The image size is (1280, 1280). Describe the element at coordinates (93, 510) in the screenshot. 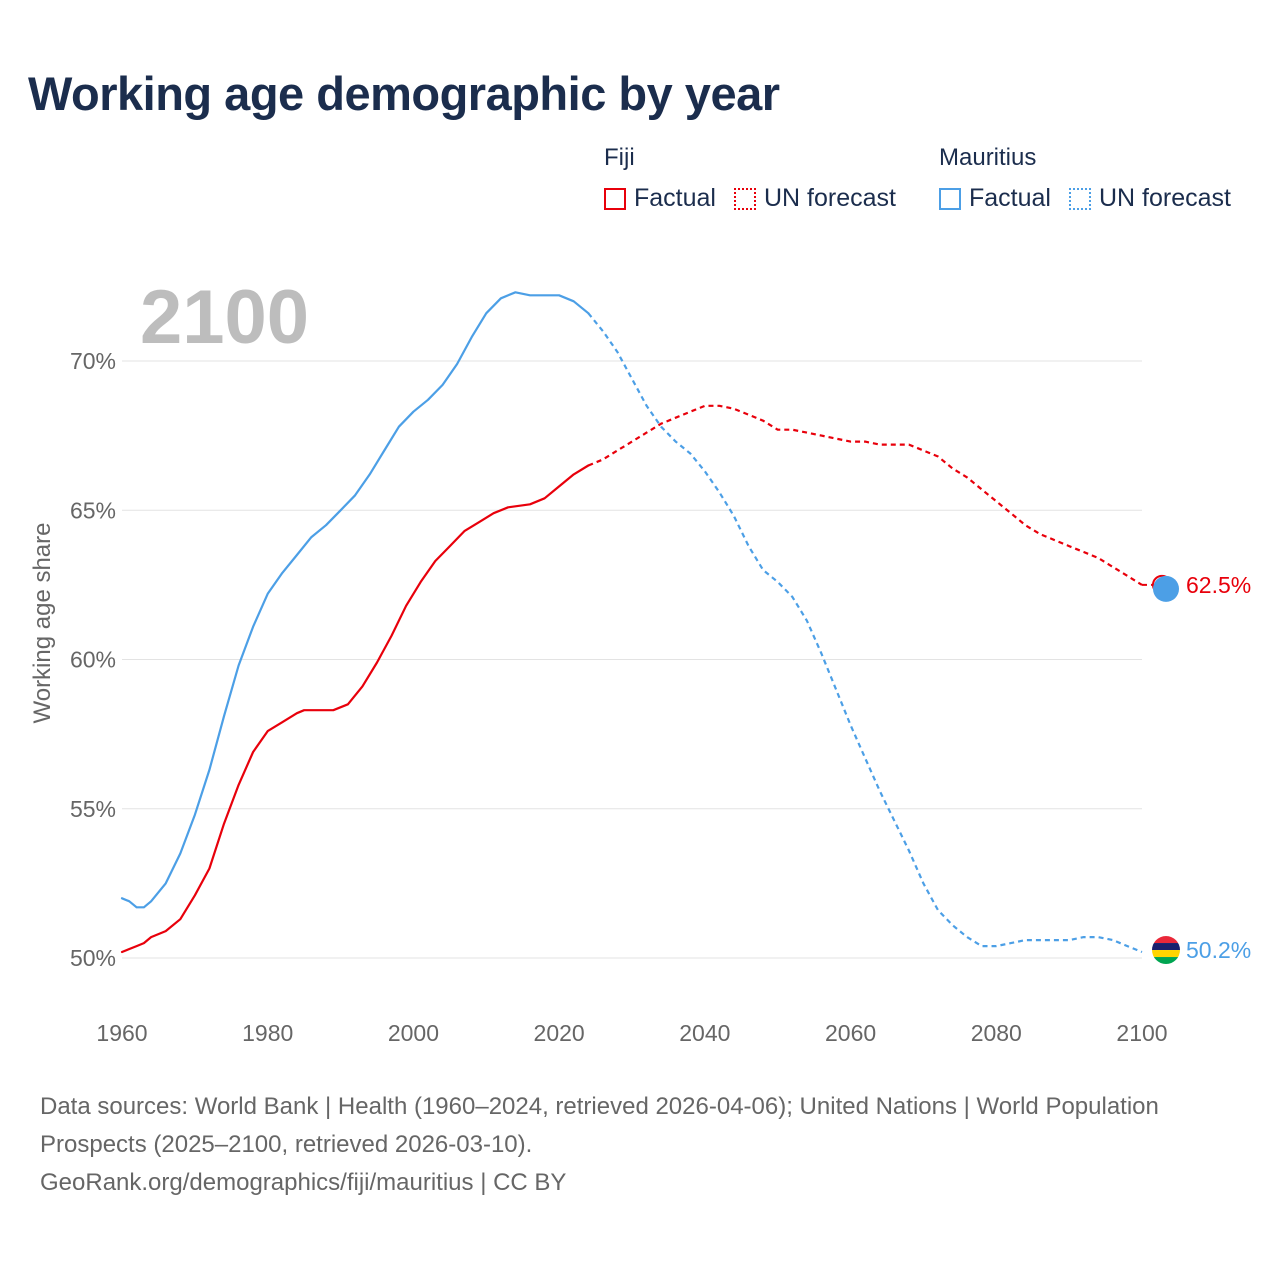

I see `y-tick-label: 65%` at that location.